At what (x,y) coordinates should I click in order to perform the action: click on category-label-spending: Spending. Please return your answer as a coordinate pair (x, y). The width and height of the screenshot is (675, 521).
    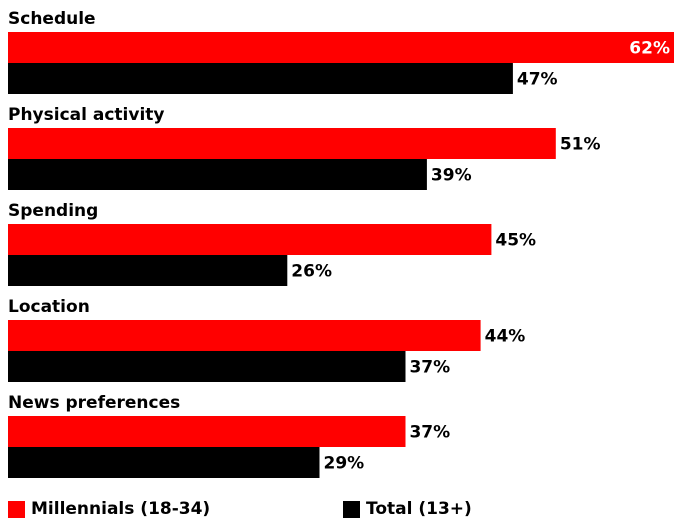
    Looking at the image, I should click on (53, 211).